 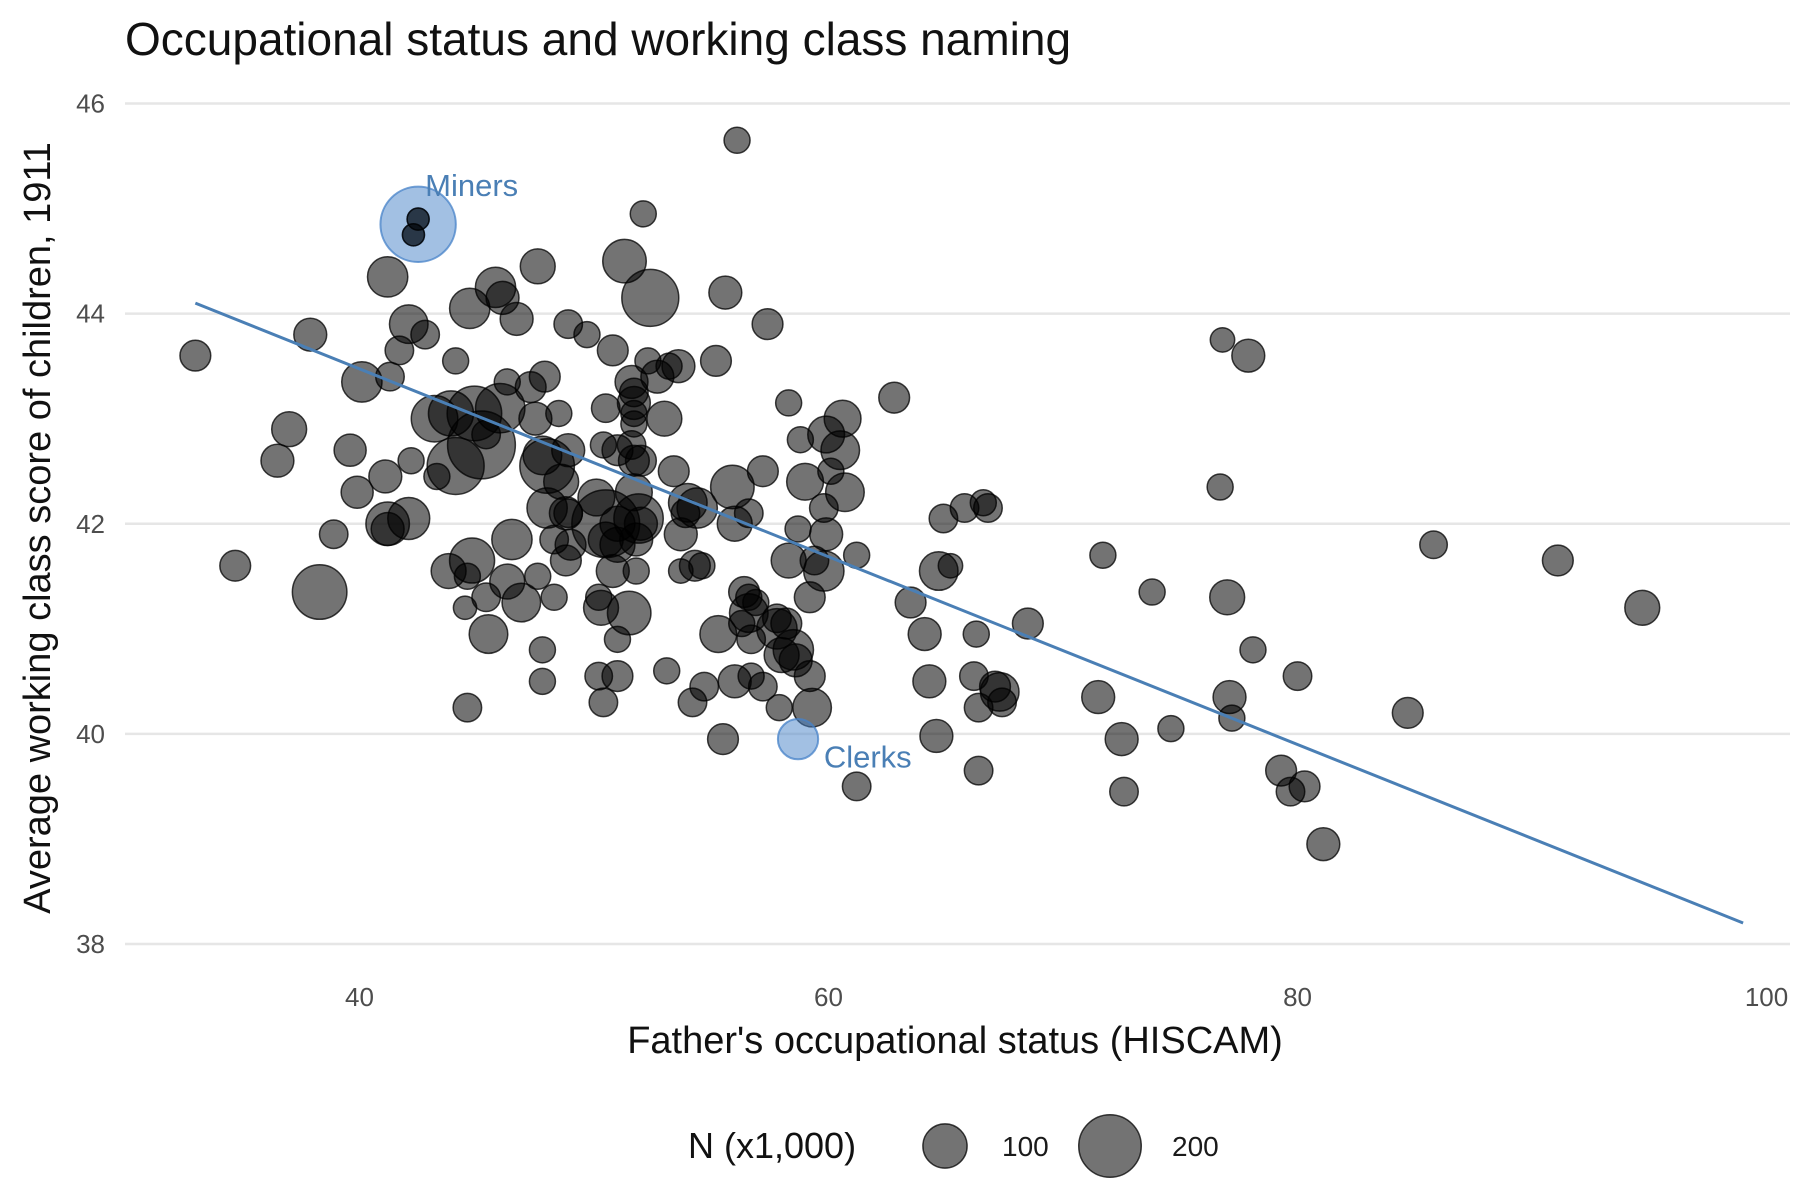 What do you see at coordinates (599, 473) in the screenshot?
I see `highlighted-points` at bounding box center [599, 473].